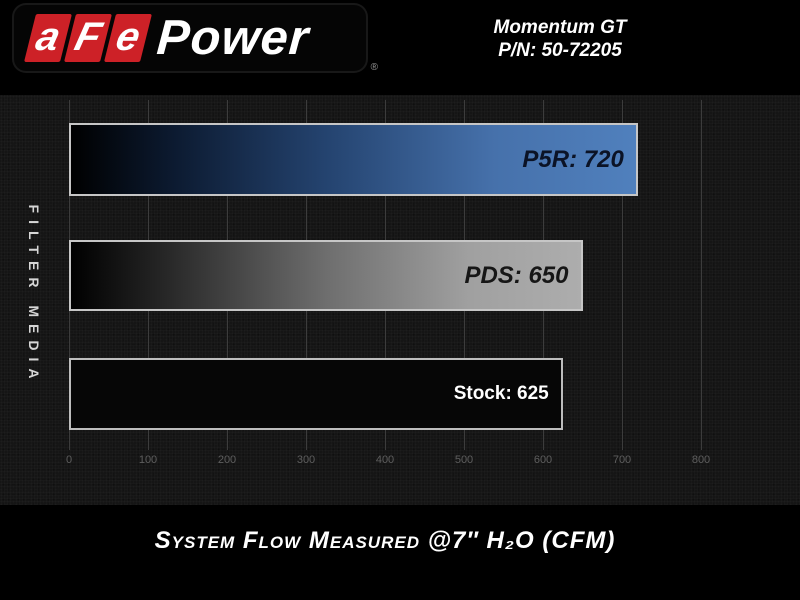 This screenshot has height=600, width=800. I want to click on registered-trademark-icon: ®, so click(374, 67).